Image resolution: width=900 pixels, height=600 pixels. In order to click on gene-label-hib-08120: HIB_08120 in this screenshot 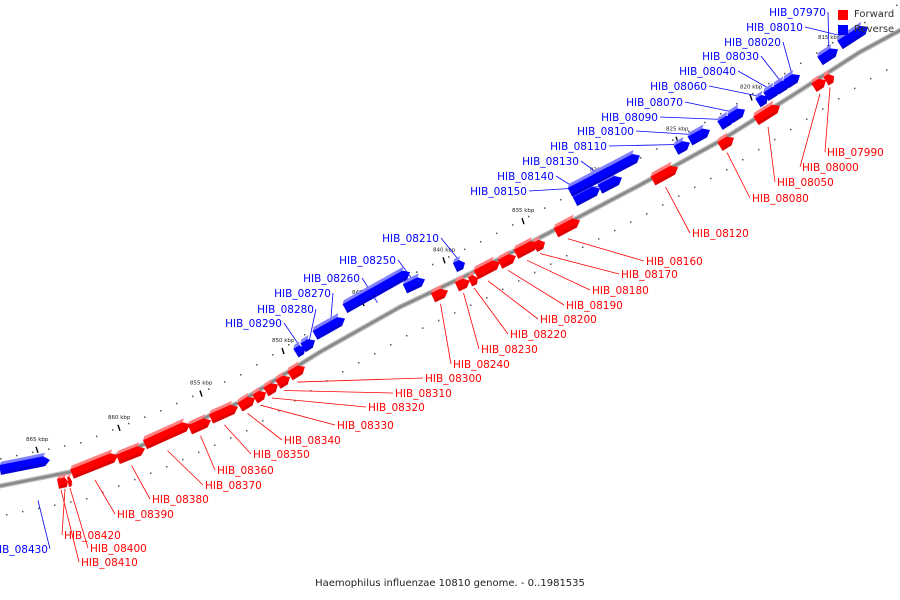, I will do `click(720, 234)`.